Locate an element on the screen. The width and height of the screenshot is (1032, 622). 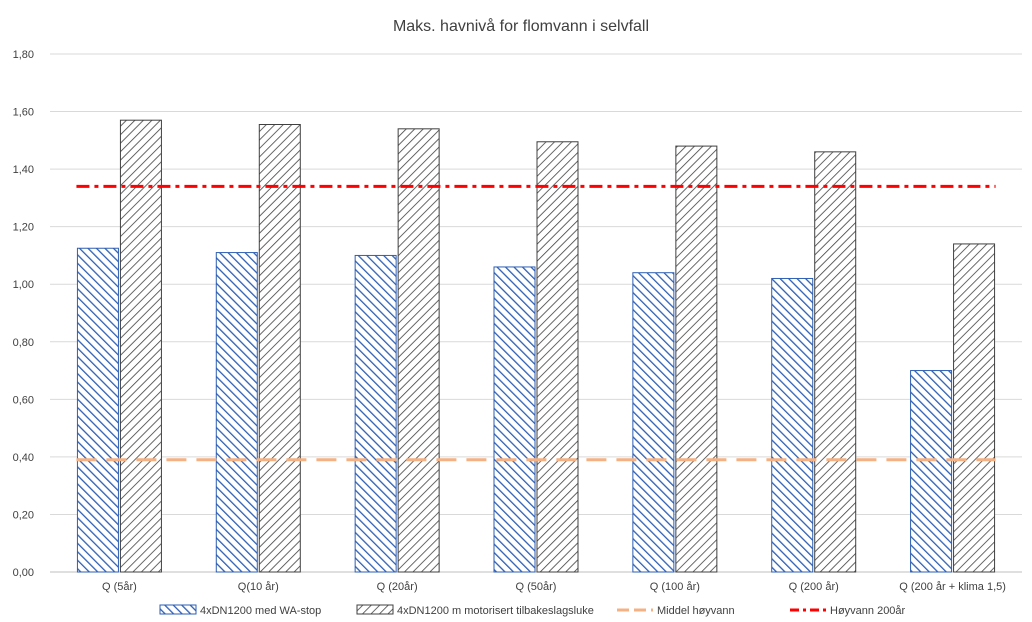
x-tick-label: Q (100 år) is located at coordinates (675, 587).